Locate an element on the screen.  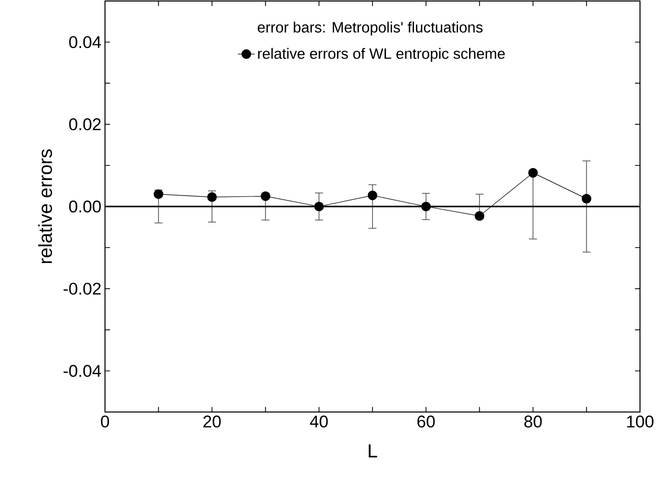
y-tick-label: 0.00 is located at coordinates (85, 206).